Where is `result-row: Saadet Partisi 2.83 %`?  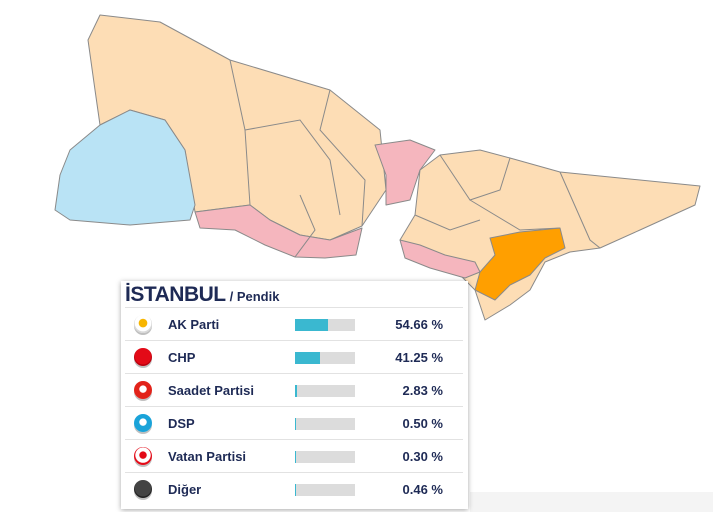
result-row: Saadet Partisi 2.83 % is located at coordinates (294, 390).